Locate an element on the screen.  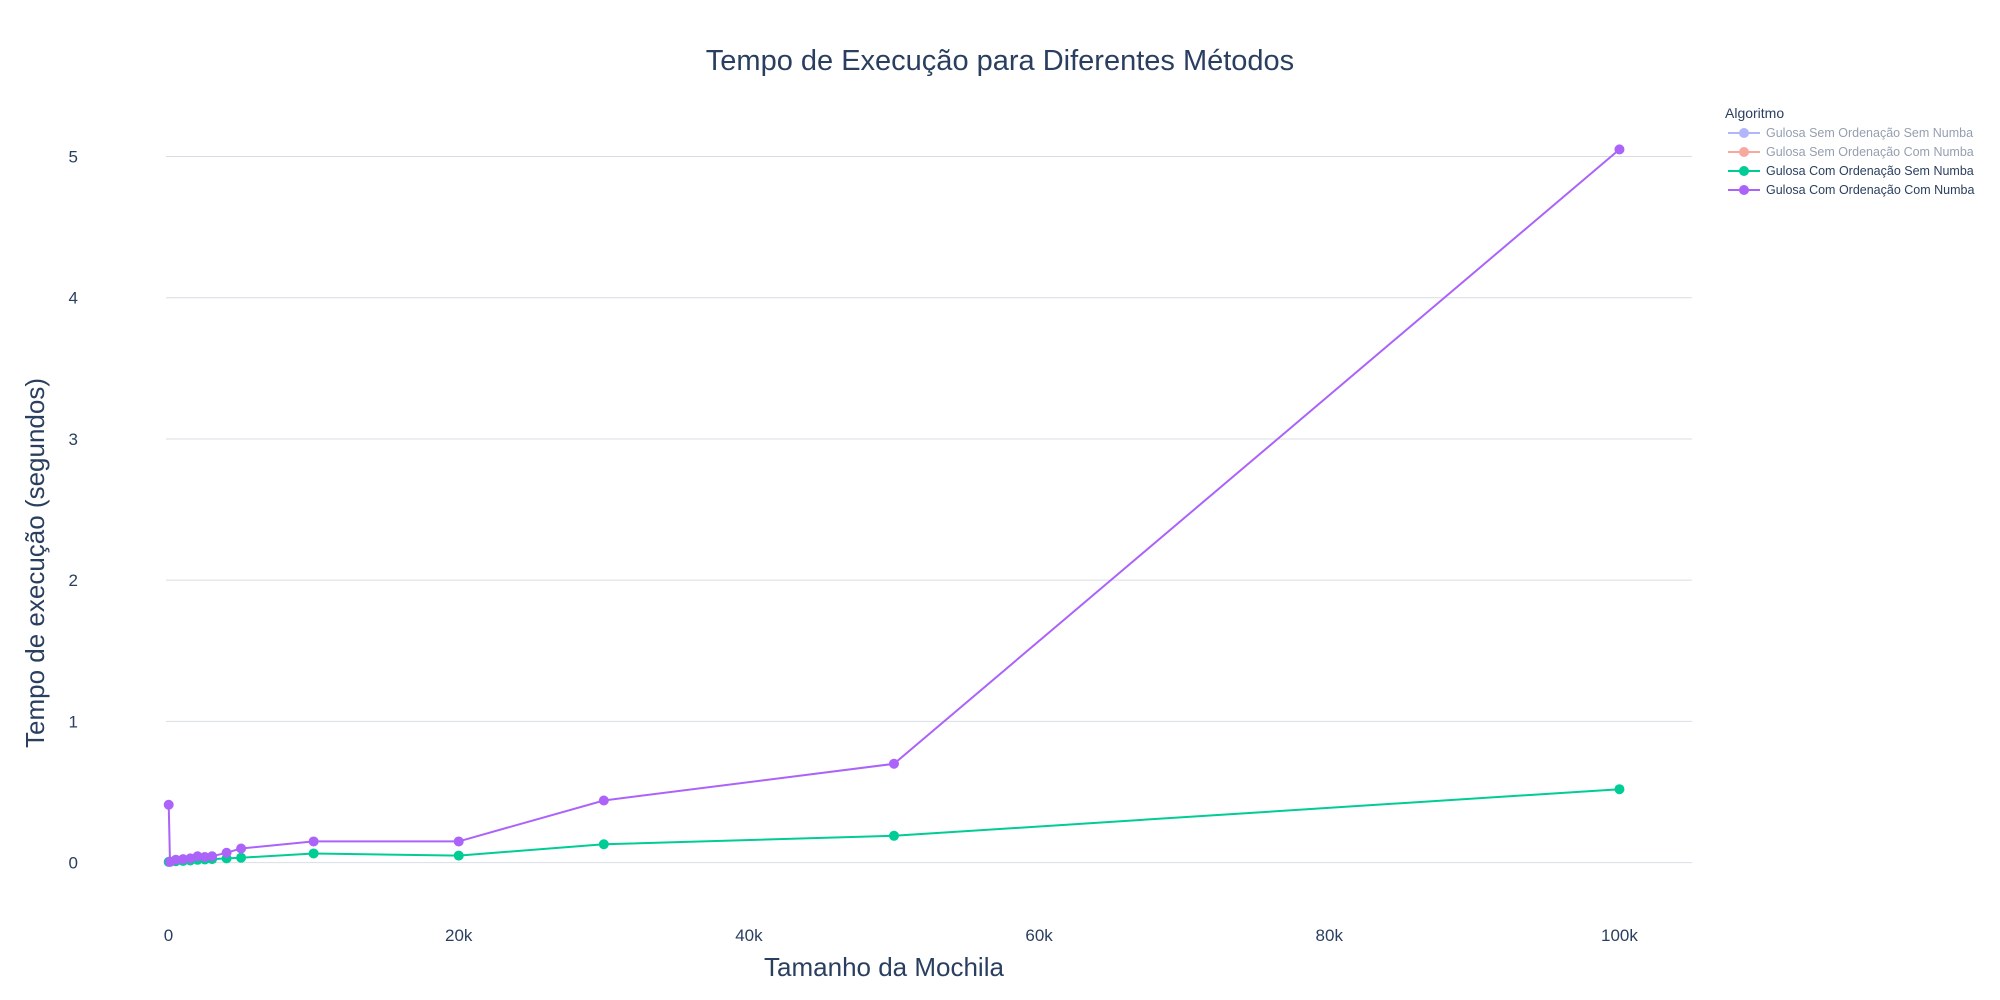
legend-item-0: Gulosa Sem Ordenação Sem Numba is located at coordinates (1850, 133).